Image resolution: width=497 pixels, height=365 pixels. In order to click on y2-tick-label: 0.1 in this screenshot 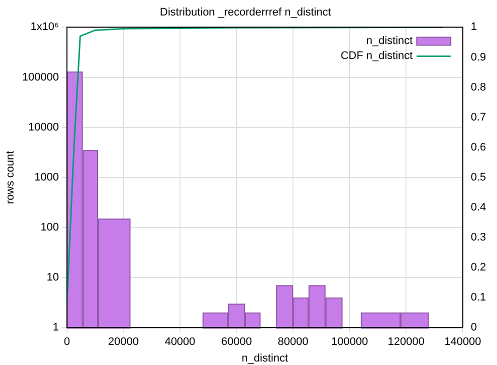, I will do `click(478, 298)`.